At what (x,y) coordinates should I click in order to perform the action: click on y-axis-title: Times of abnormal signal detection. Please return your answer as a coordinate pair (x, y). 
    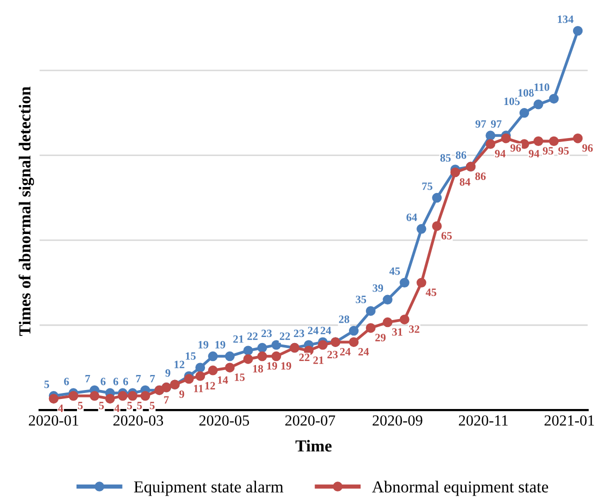
    Looking at the image, I should click on (26, 211).